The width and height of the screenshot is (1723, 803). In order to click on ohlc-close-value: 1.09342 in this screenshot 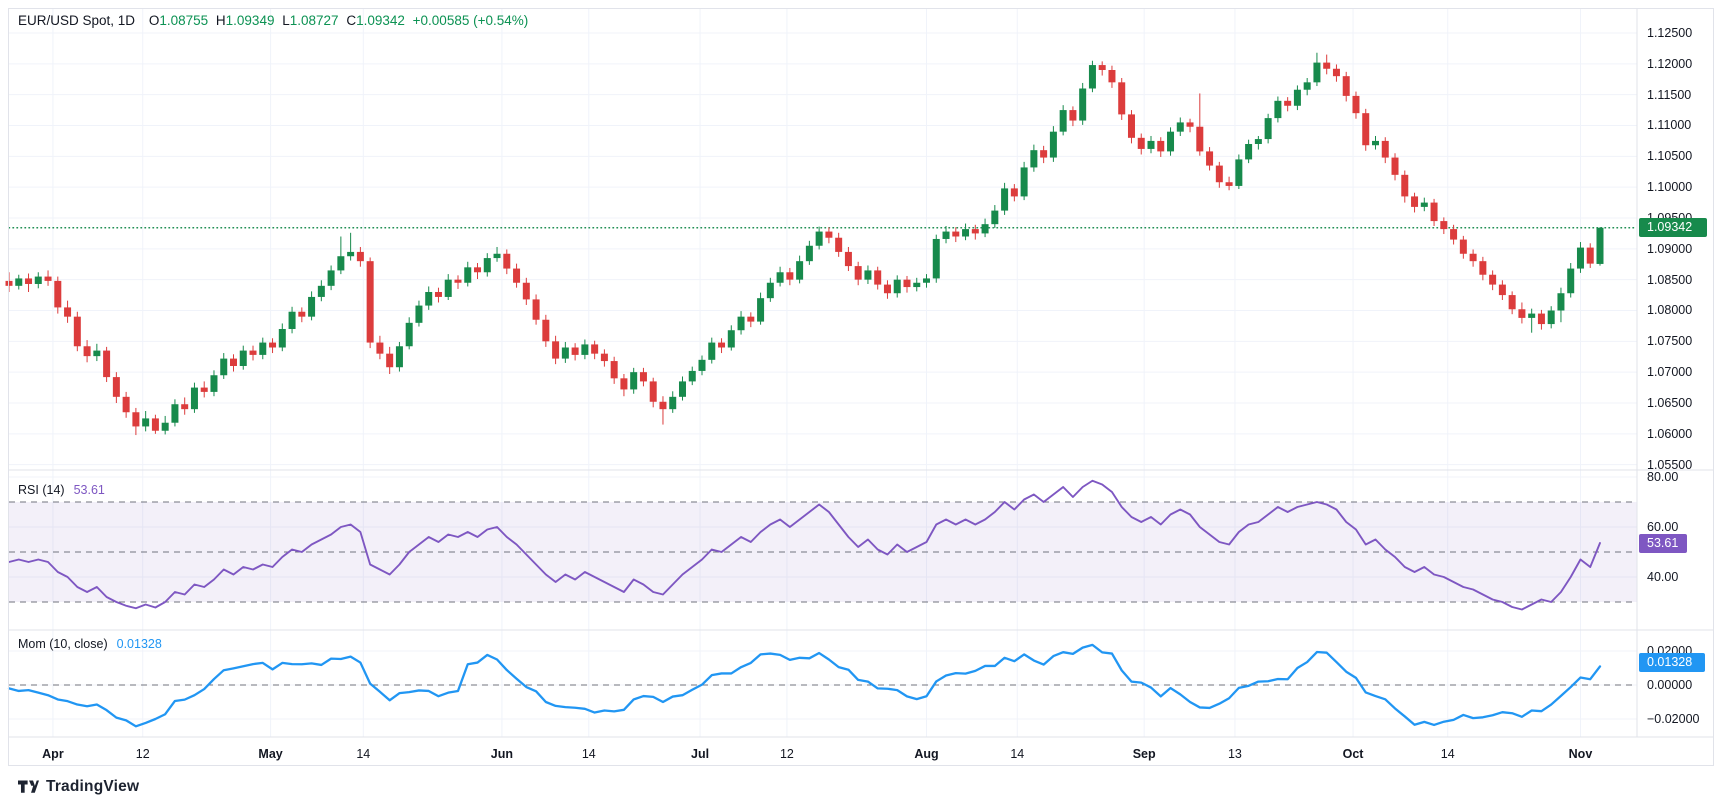, I will do `click(380, 20)`.